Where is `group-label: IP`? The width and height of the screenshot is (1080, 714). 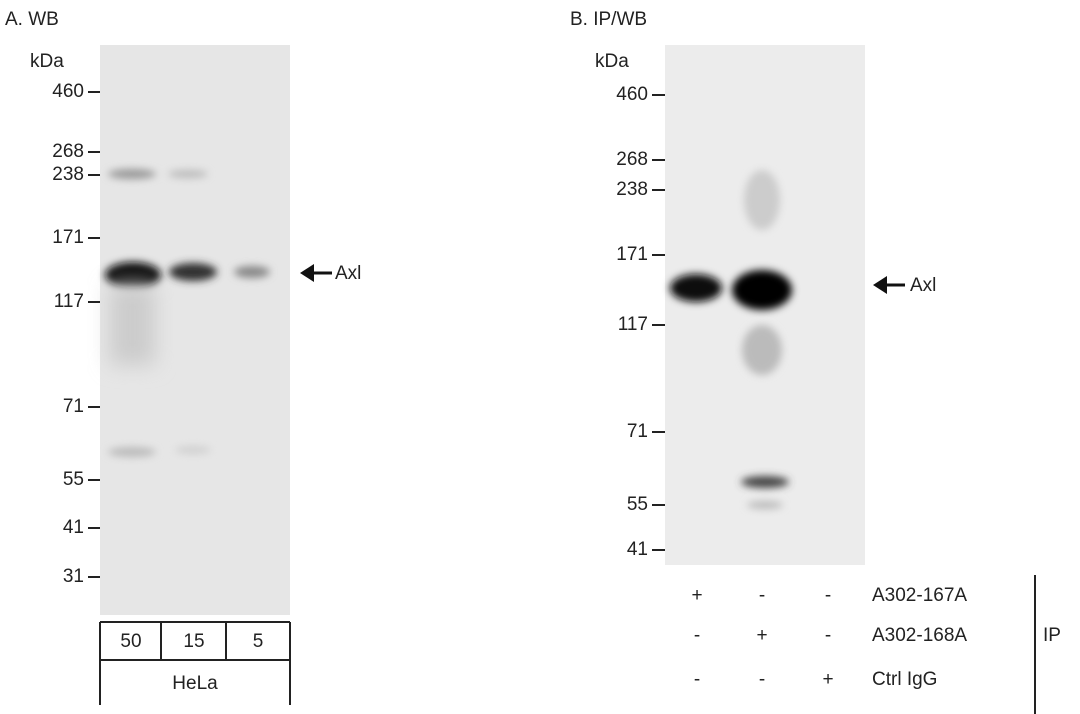 group-label: IP is located at coordinates (1052, 635).